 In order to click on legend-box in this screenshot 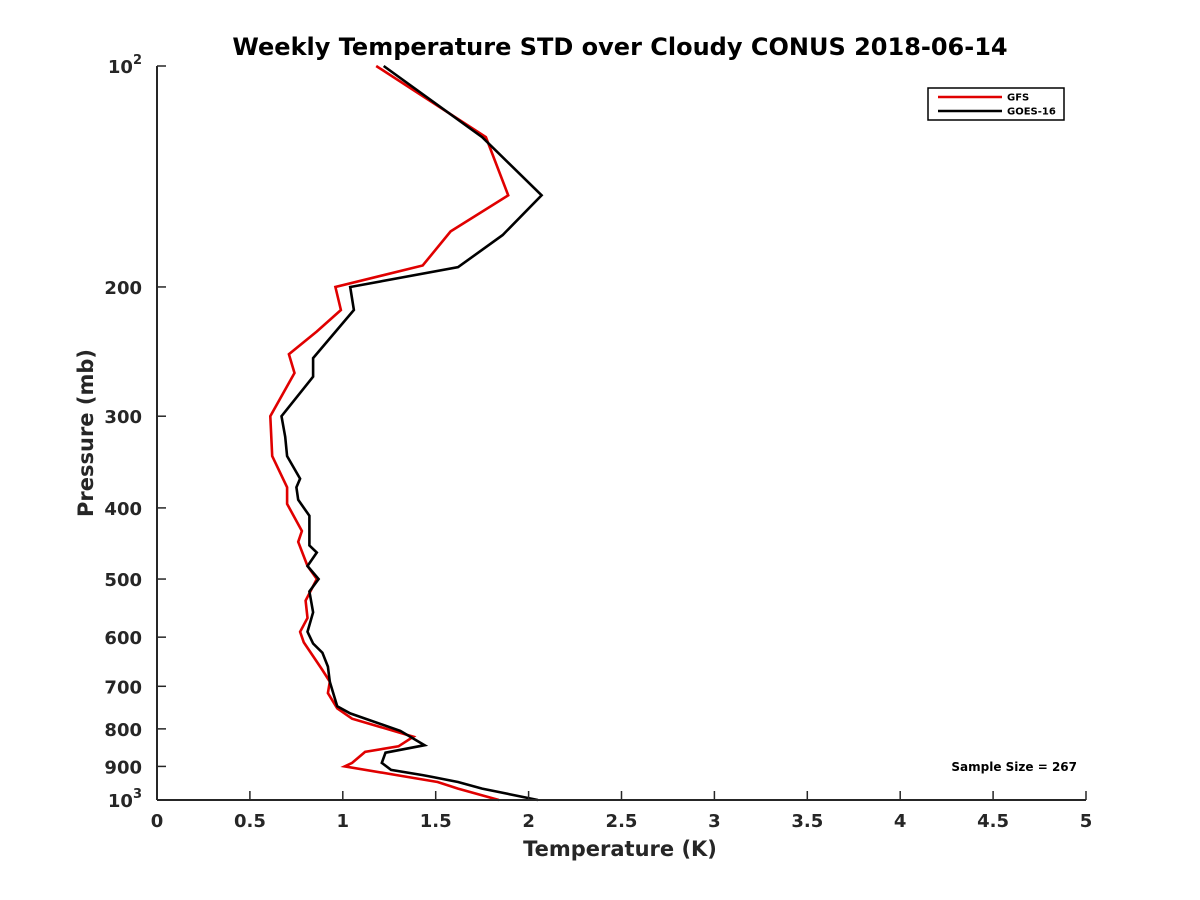, I will do `click(996, 104)`.